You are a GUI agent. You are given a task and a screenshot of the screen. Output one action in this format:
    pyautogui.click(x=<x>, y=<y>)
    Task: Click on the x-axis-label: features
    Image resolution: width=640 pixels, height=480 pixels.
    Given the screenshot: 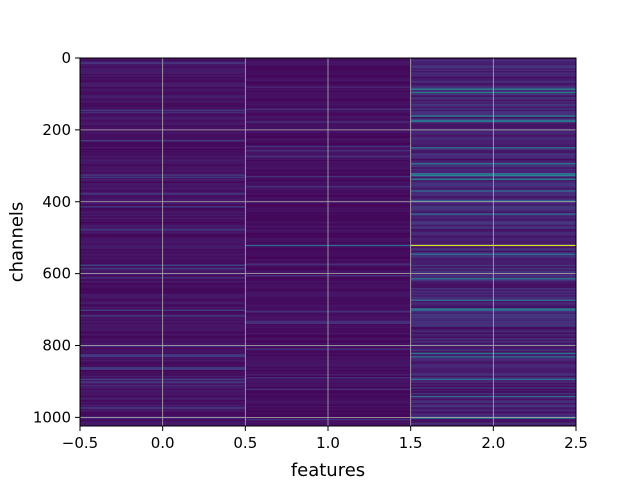 What is the action you would take?
    pyautogui.click(x=328, y=470)
    